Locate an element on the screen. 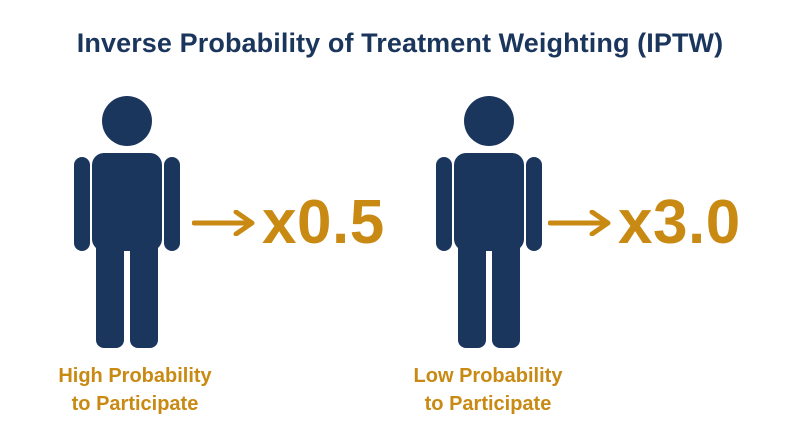 This screenshot has height=447, width=800. label-low-probability: Low Probability to Participate is located at coordinates (488, 390).